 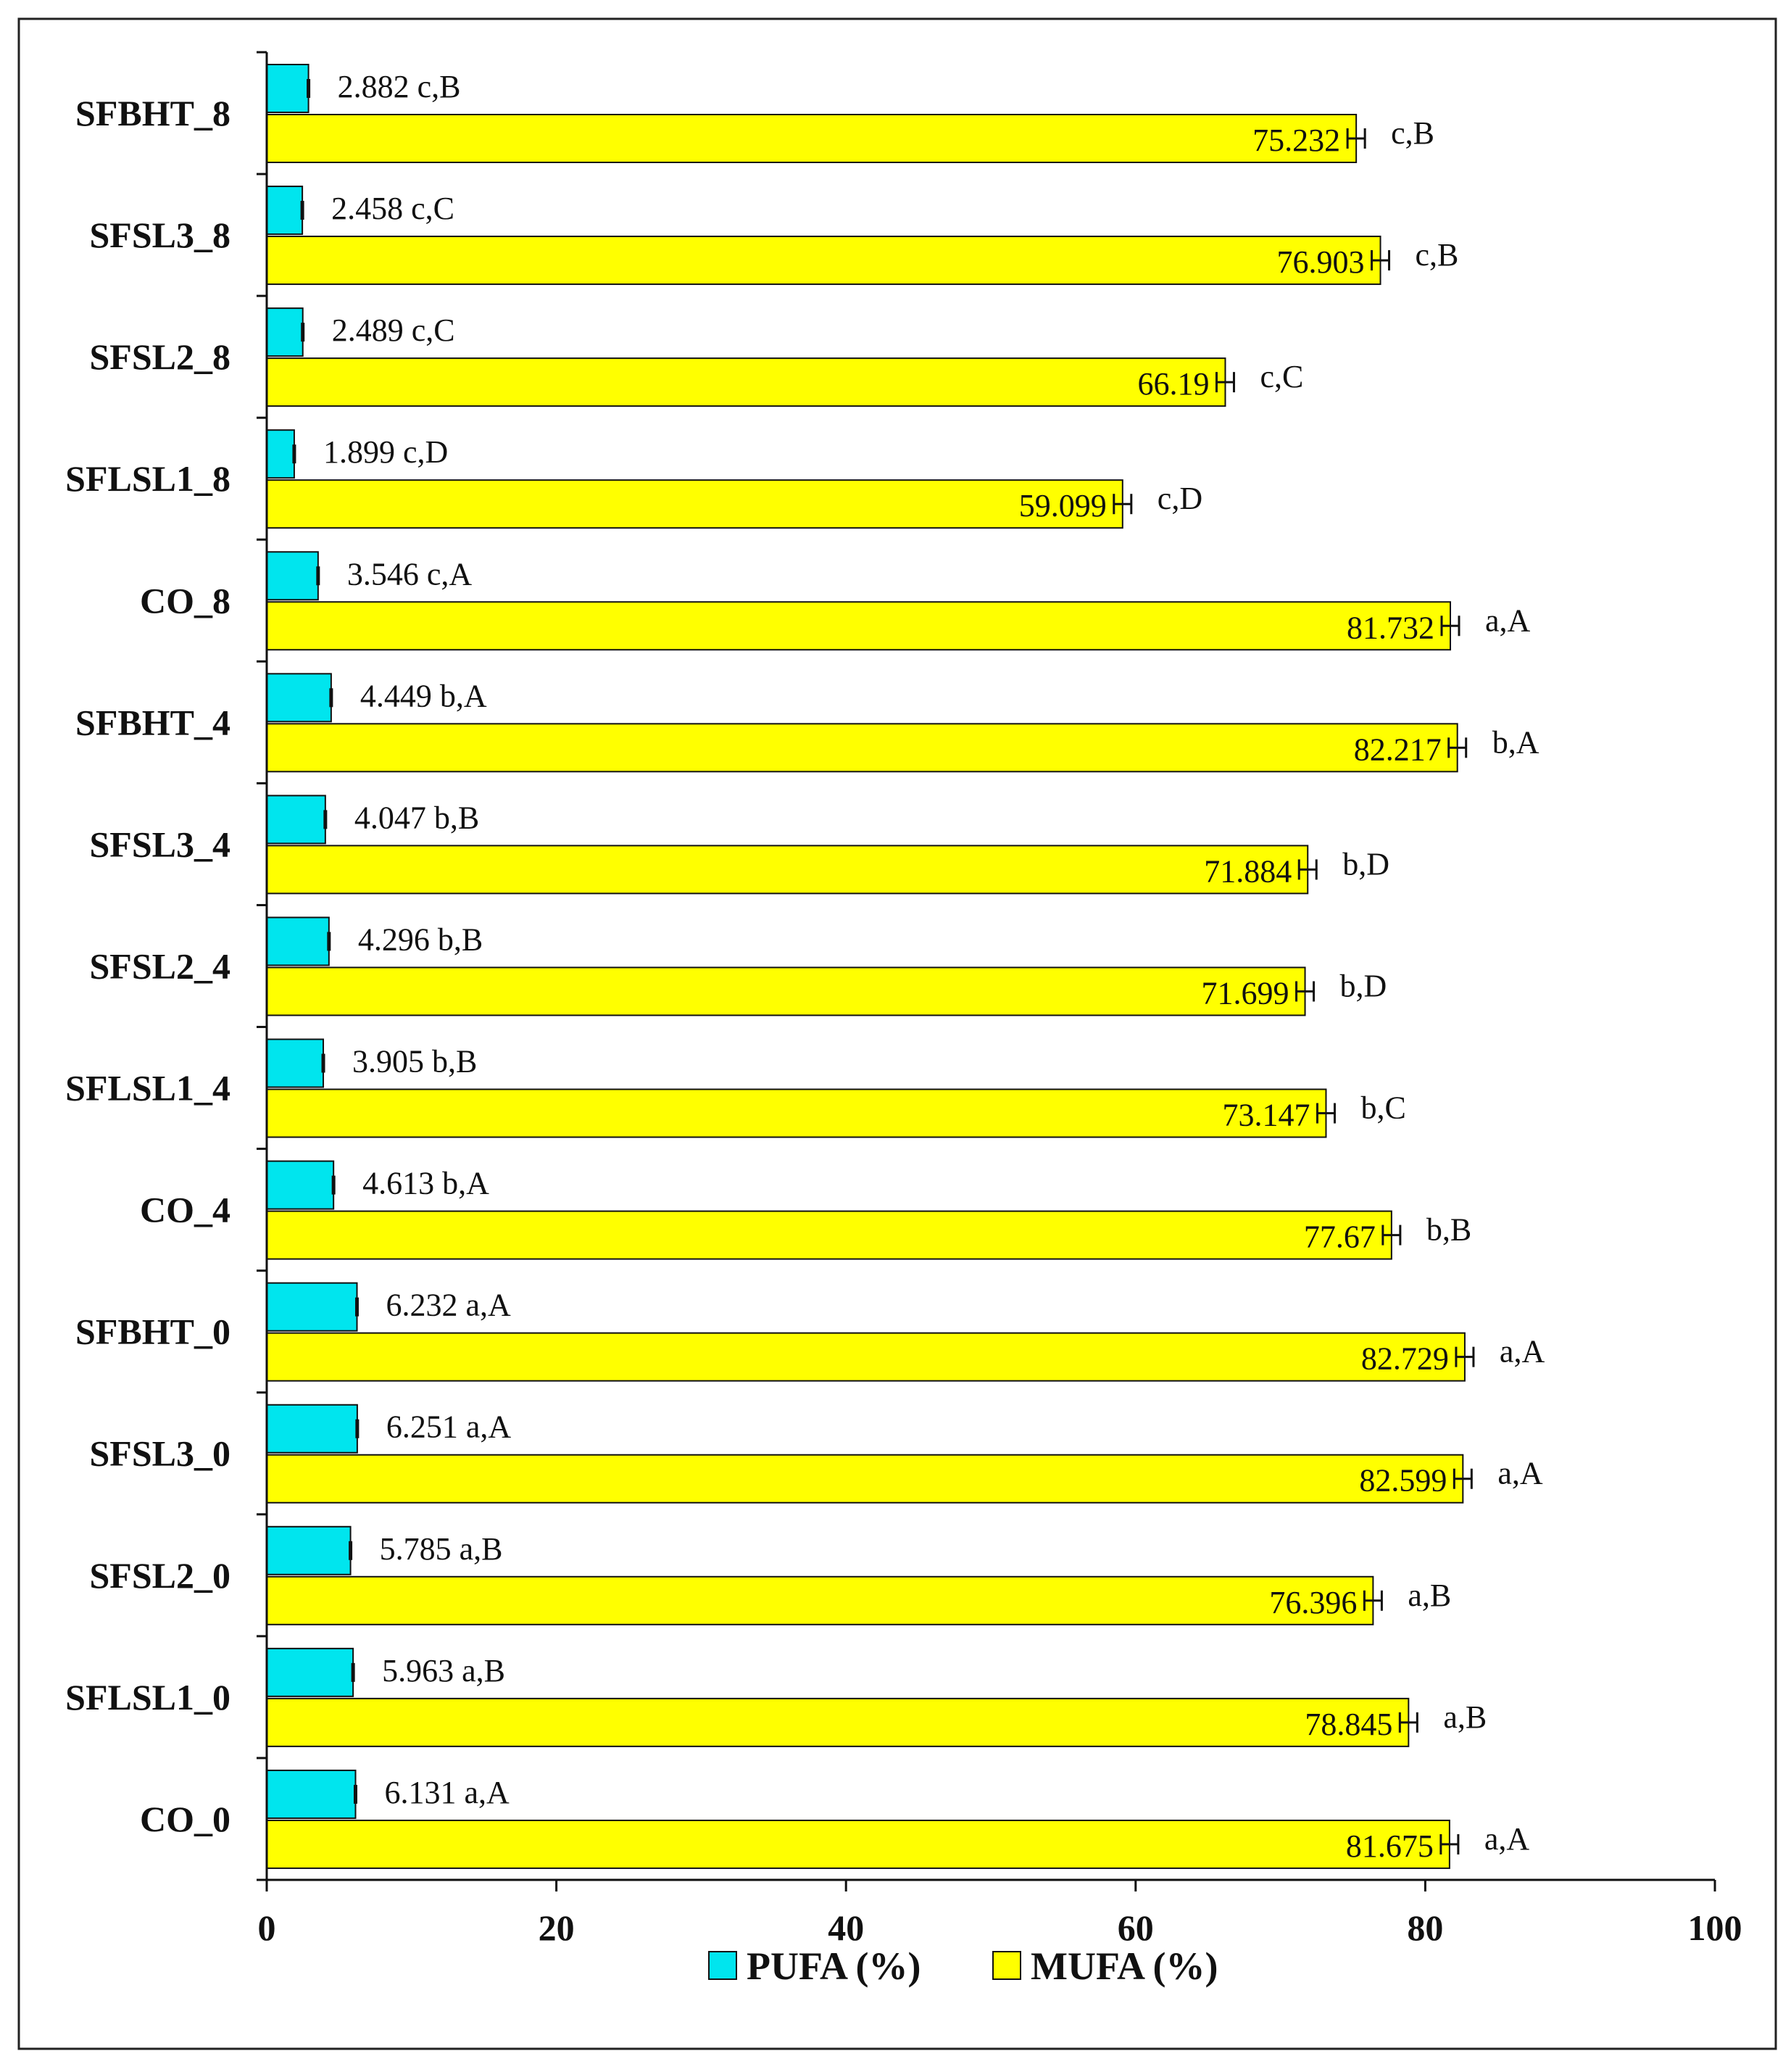 What do you see at coordinates (159, 1575) in the screenshot?
I see `category-label: SFSL2_0` at bounding box center [159, 1575].